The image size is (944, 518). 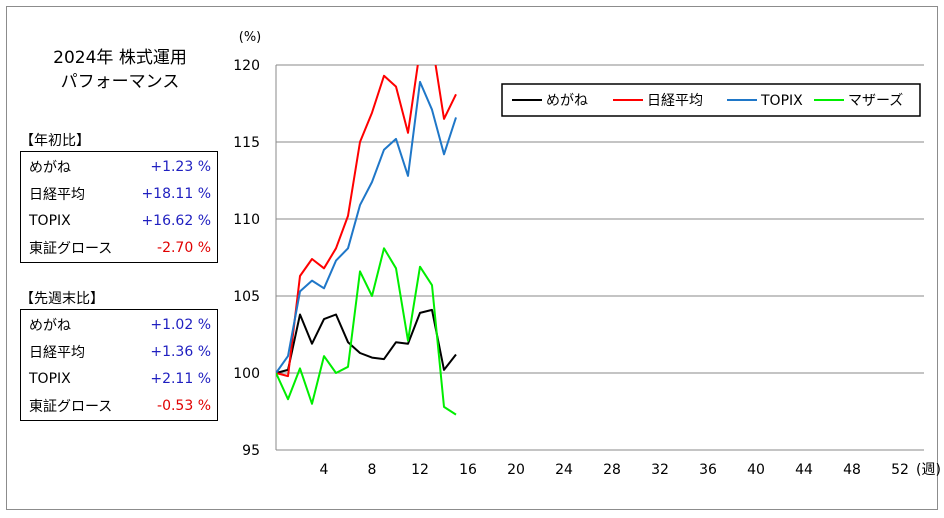 What do you see at coordinates (251, 451) in the screenshot?
I see `y-tick-label: 95` at bounding box center [251, 451].